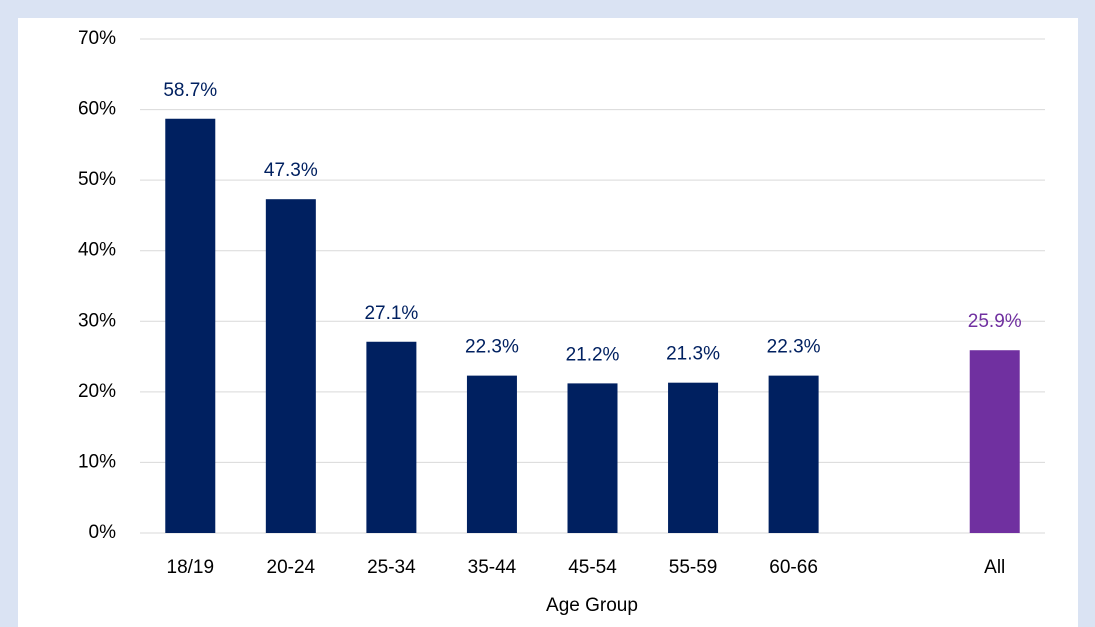 The height and width of the screenshot is (627, 1095). Describe the element at coordinates (97, 38) in the screenshot. I see `y-tick-label: 70%` at that location.